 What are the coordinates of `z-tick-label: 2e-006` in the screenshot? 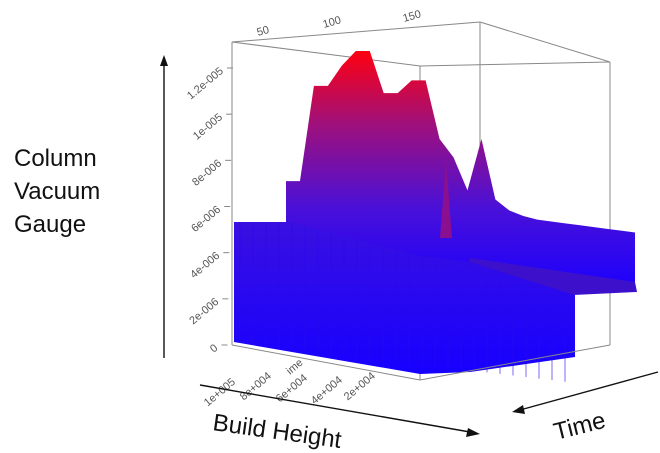 It's located at (204, 311).